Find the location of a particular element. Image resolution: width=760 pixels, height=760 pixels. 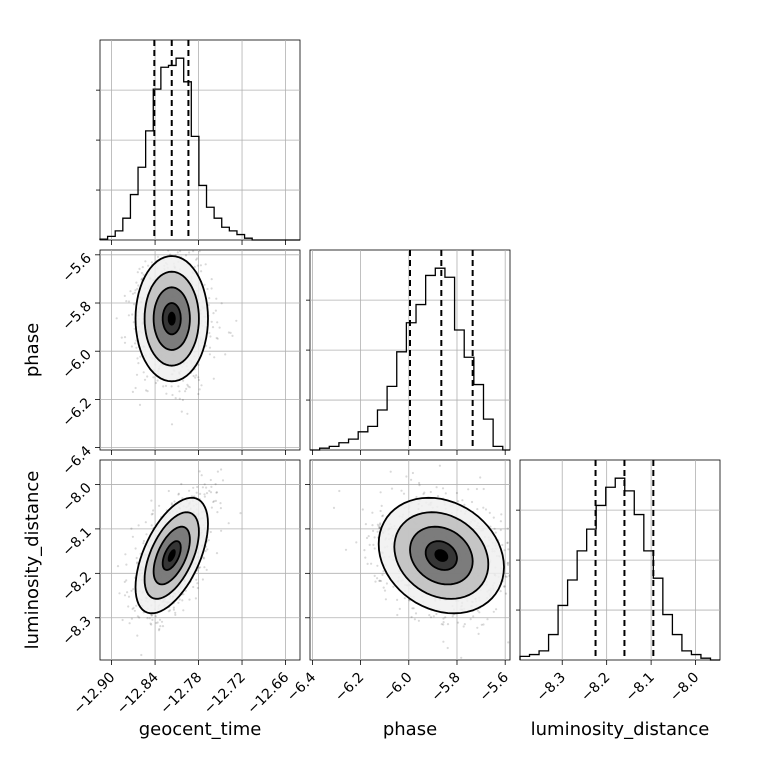

y-tick-label: −6.2 is located at coordinates (76, 412).